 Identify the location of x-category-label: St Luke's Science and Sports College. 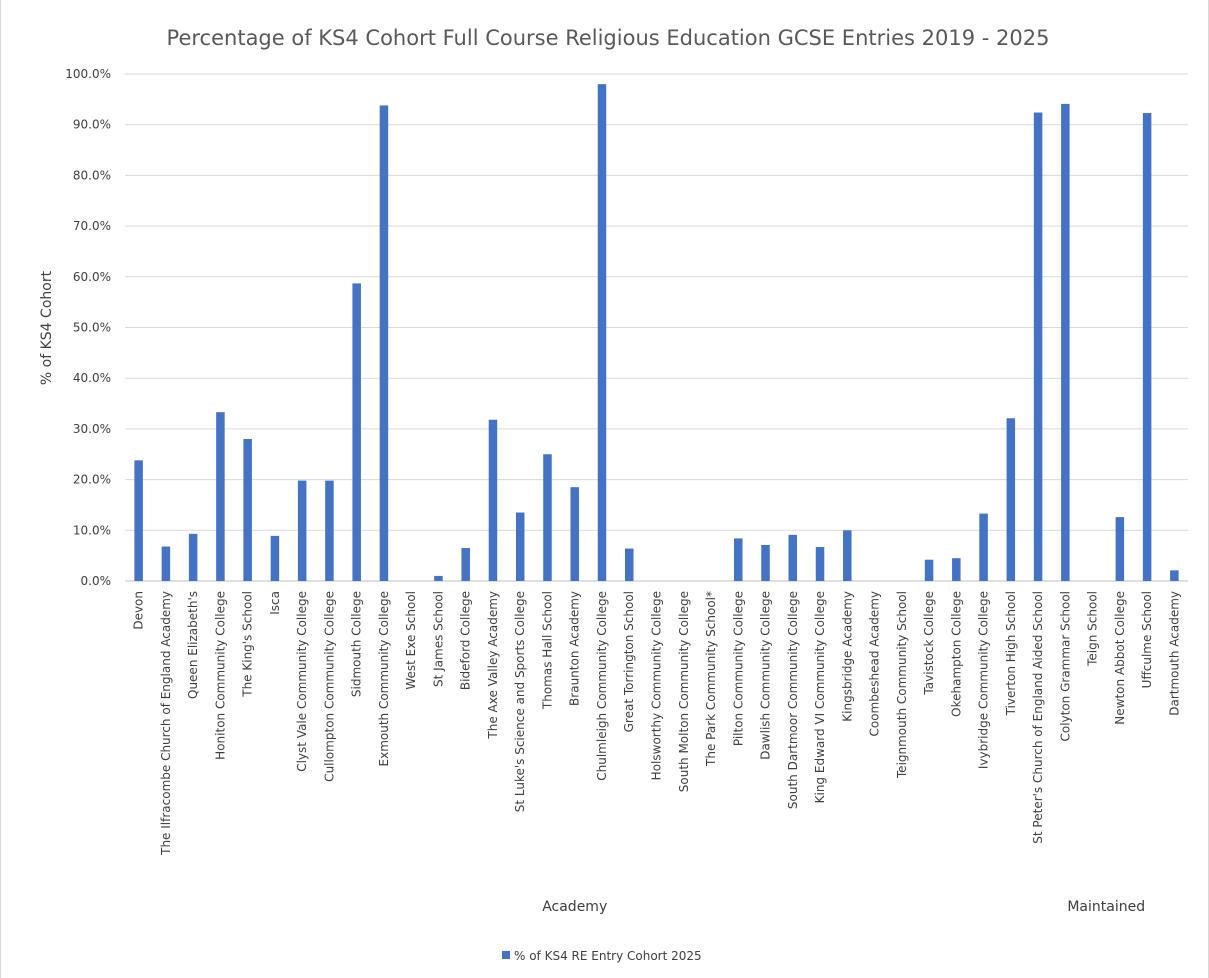
(520, 701).